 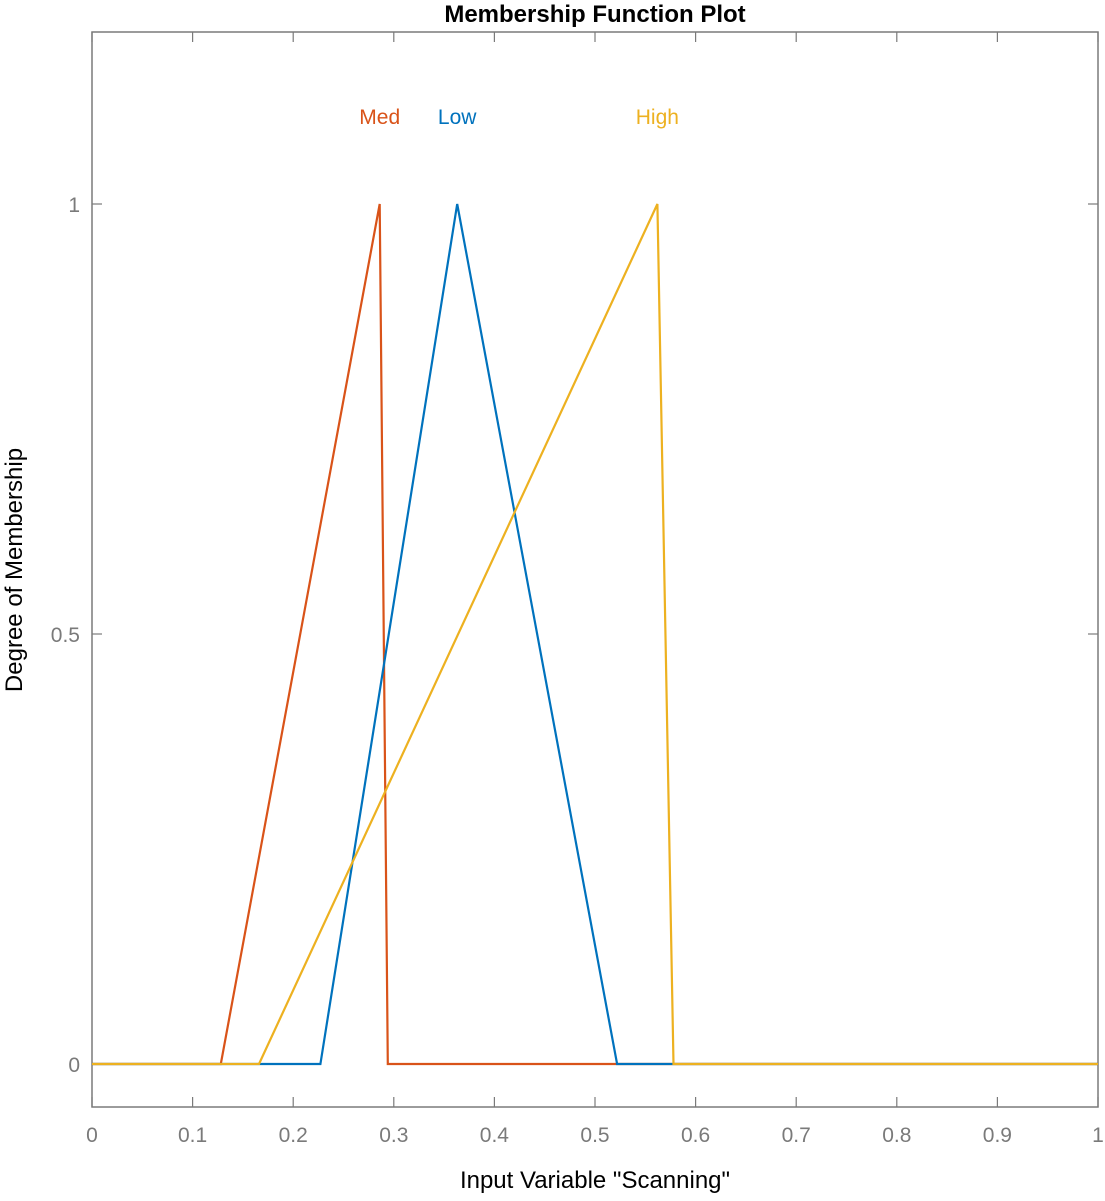 What do you see at coordinates (997, 1135) in the screenshot?
I see `x-tick-label: 0.9` at bounding box center [997, 1135].